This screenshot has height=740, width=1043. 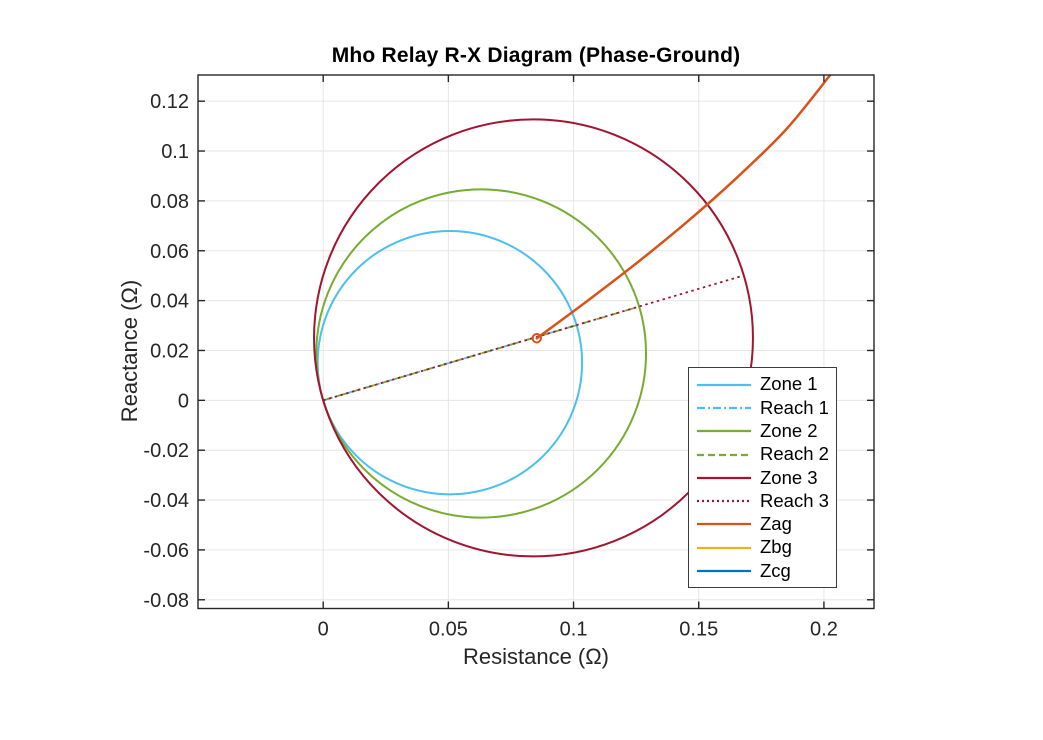 I want to click on y-tick-label: 0.02, so click(x=169, y=351).